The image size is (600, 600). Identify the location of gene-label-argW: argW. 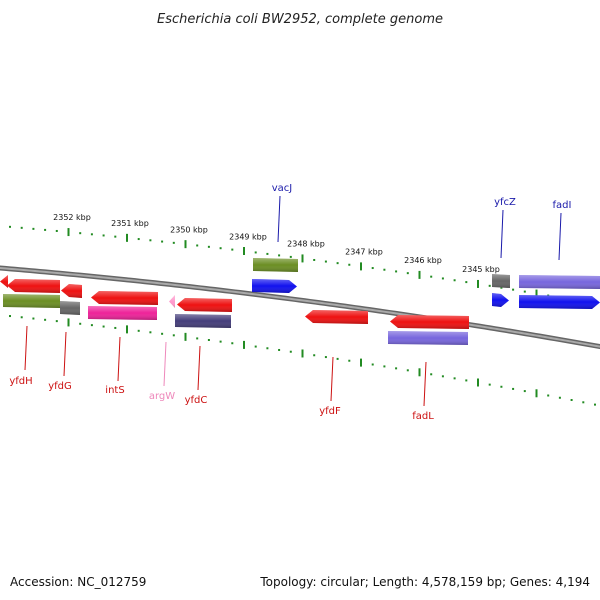
(162, 396).